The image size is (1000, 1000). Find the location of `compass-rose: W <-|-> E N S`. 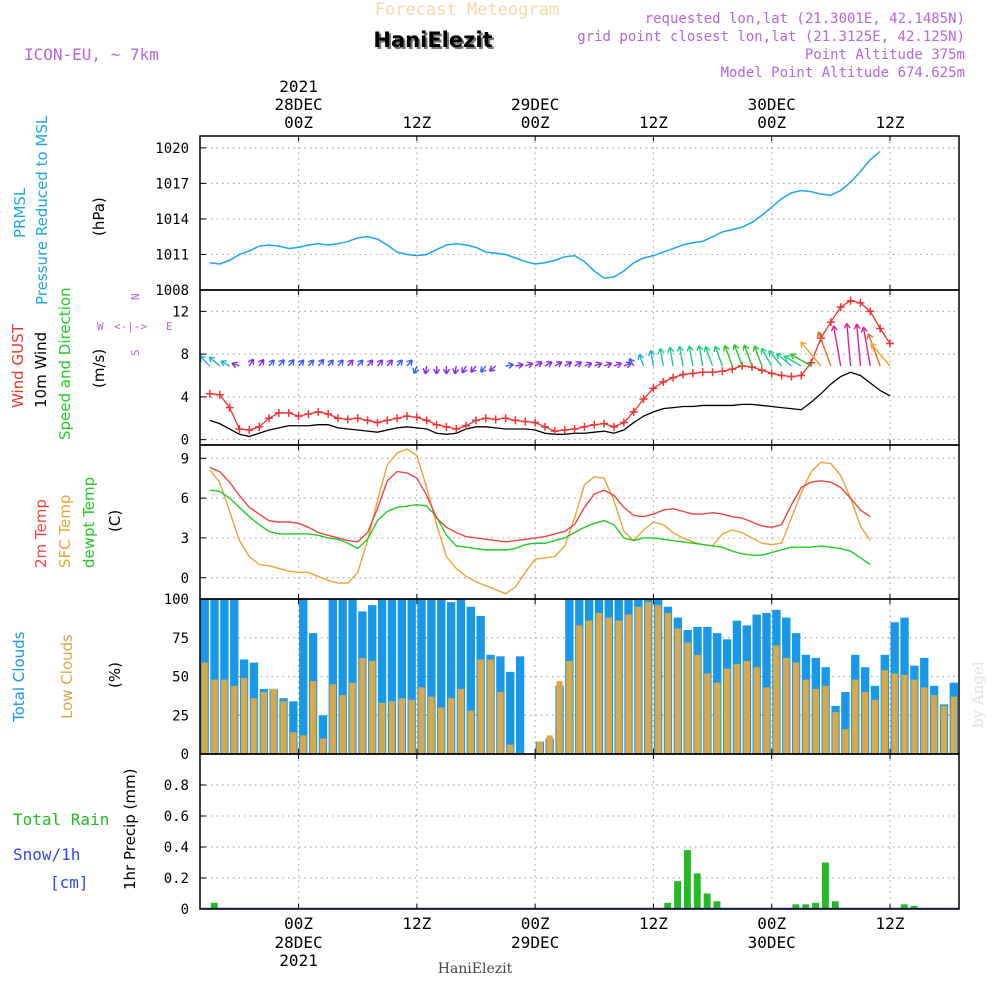

compass-rose: W <-|-> E N S is located at coordinates (135, 324).